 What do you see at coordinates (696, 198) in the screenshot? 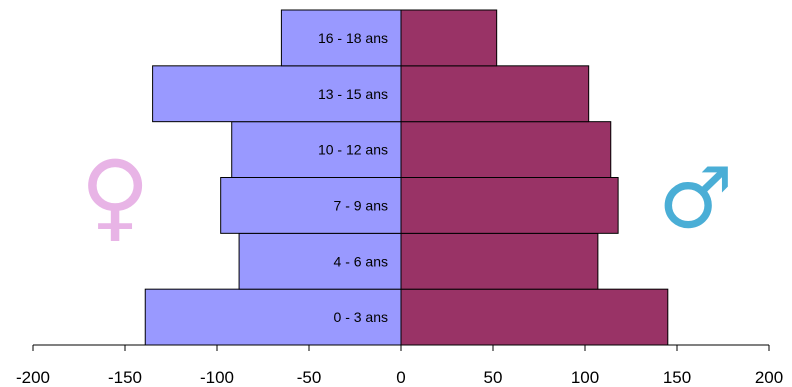
I see `male-symbol-icon: ♂` at bounding box center [696, 198].